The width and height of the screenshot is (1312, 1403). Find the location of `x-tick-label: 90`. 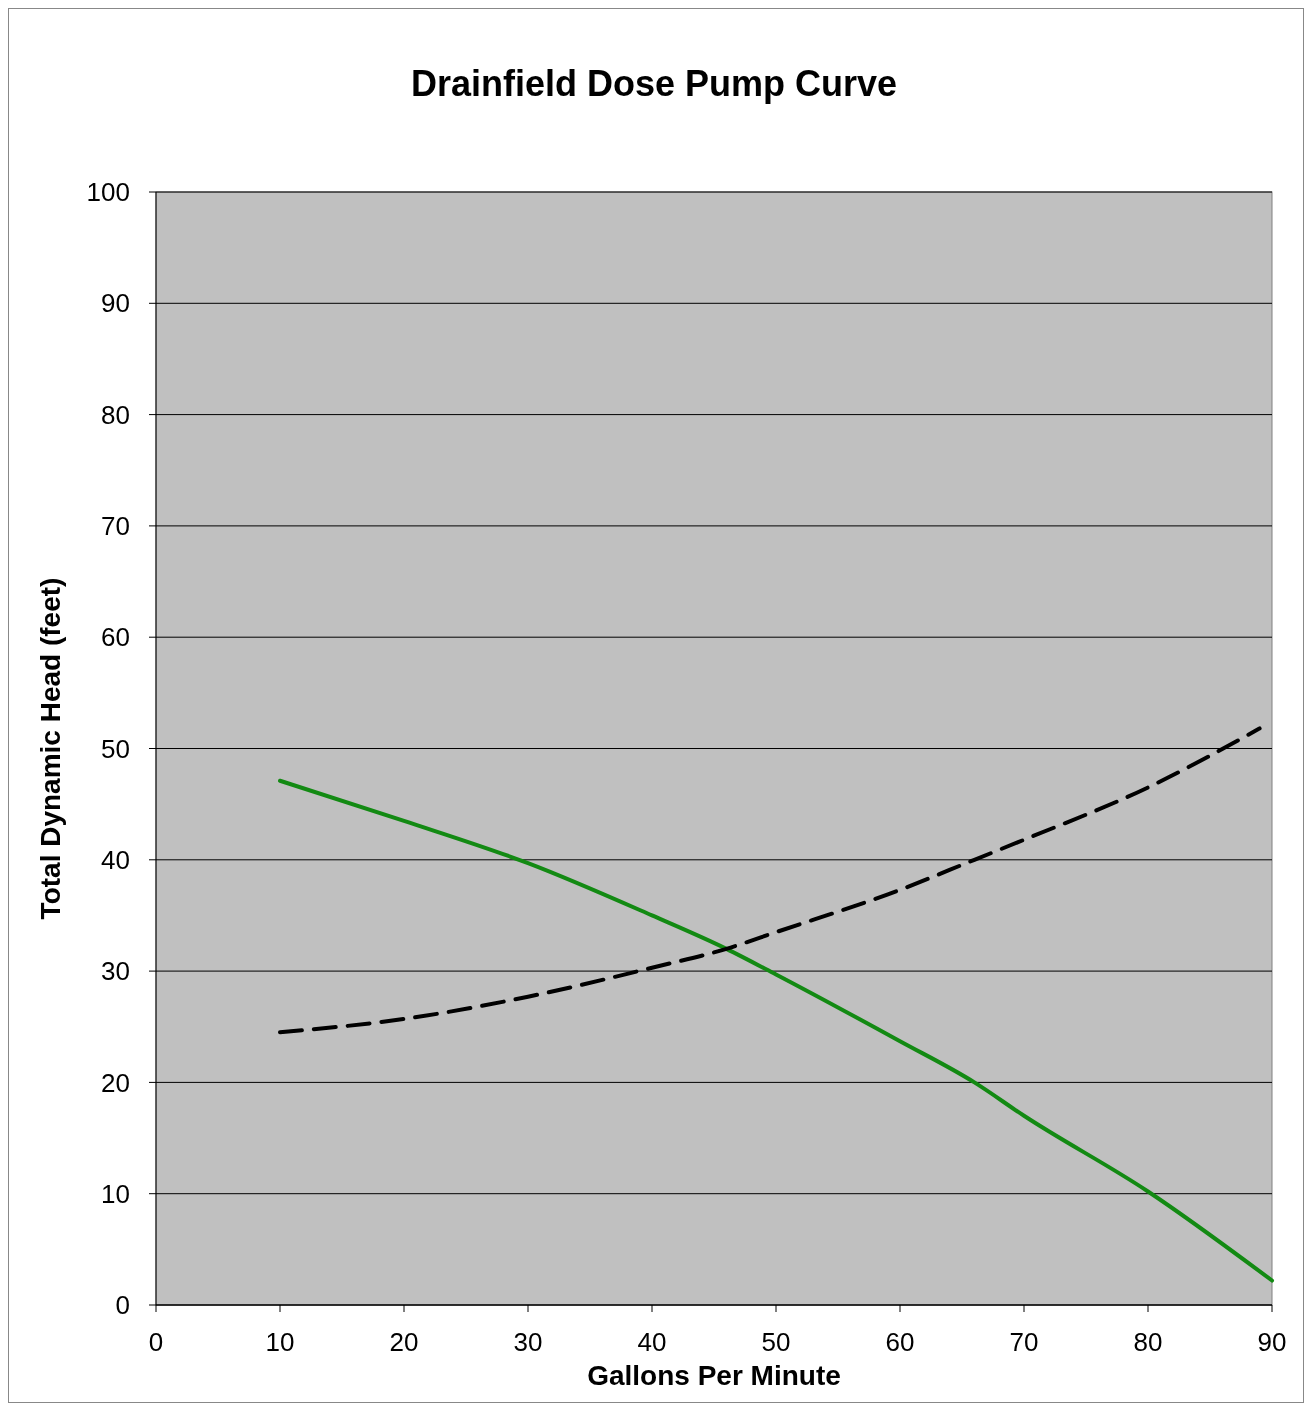

x-tick-label: 90 is located at coordinates (1272, 1342).